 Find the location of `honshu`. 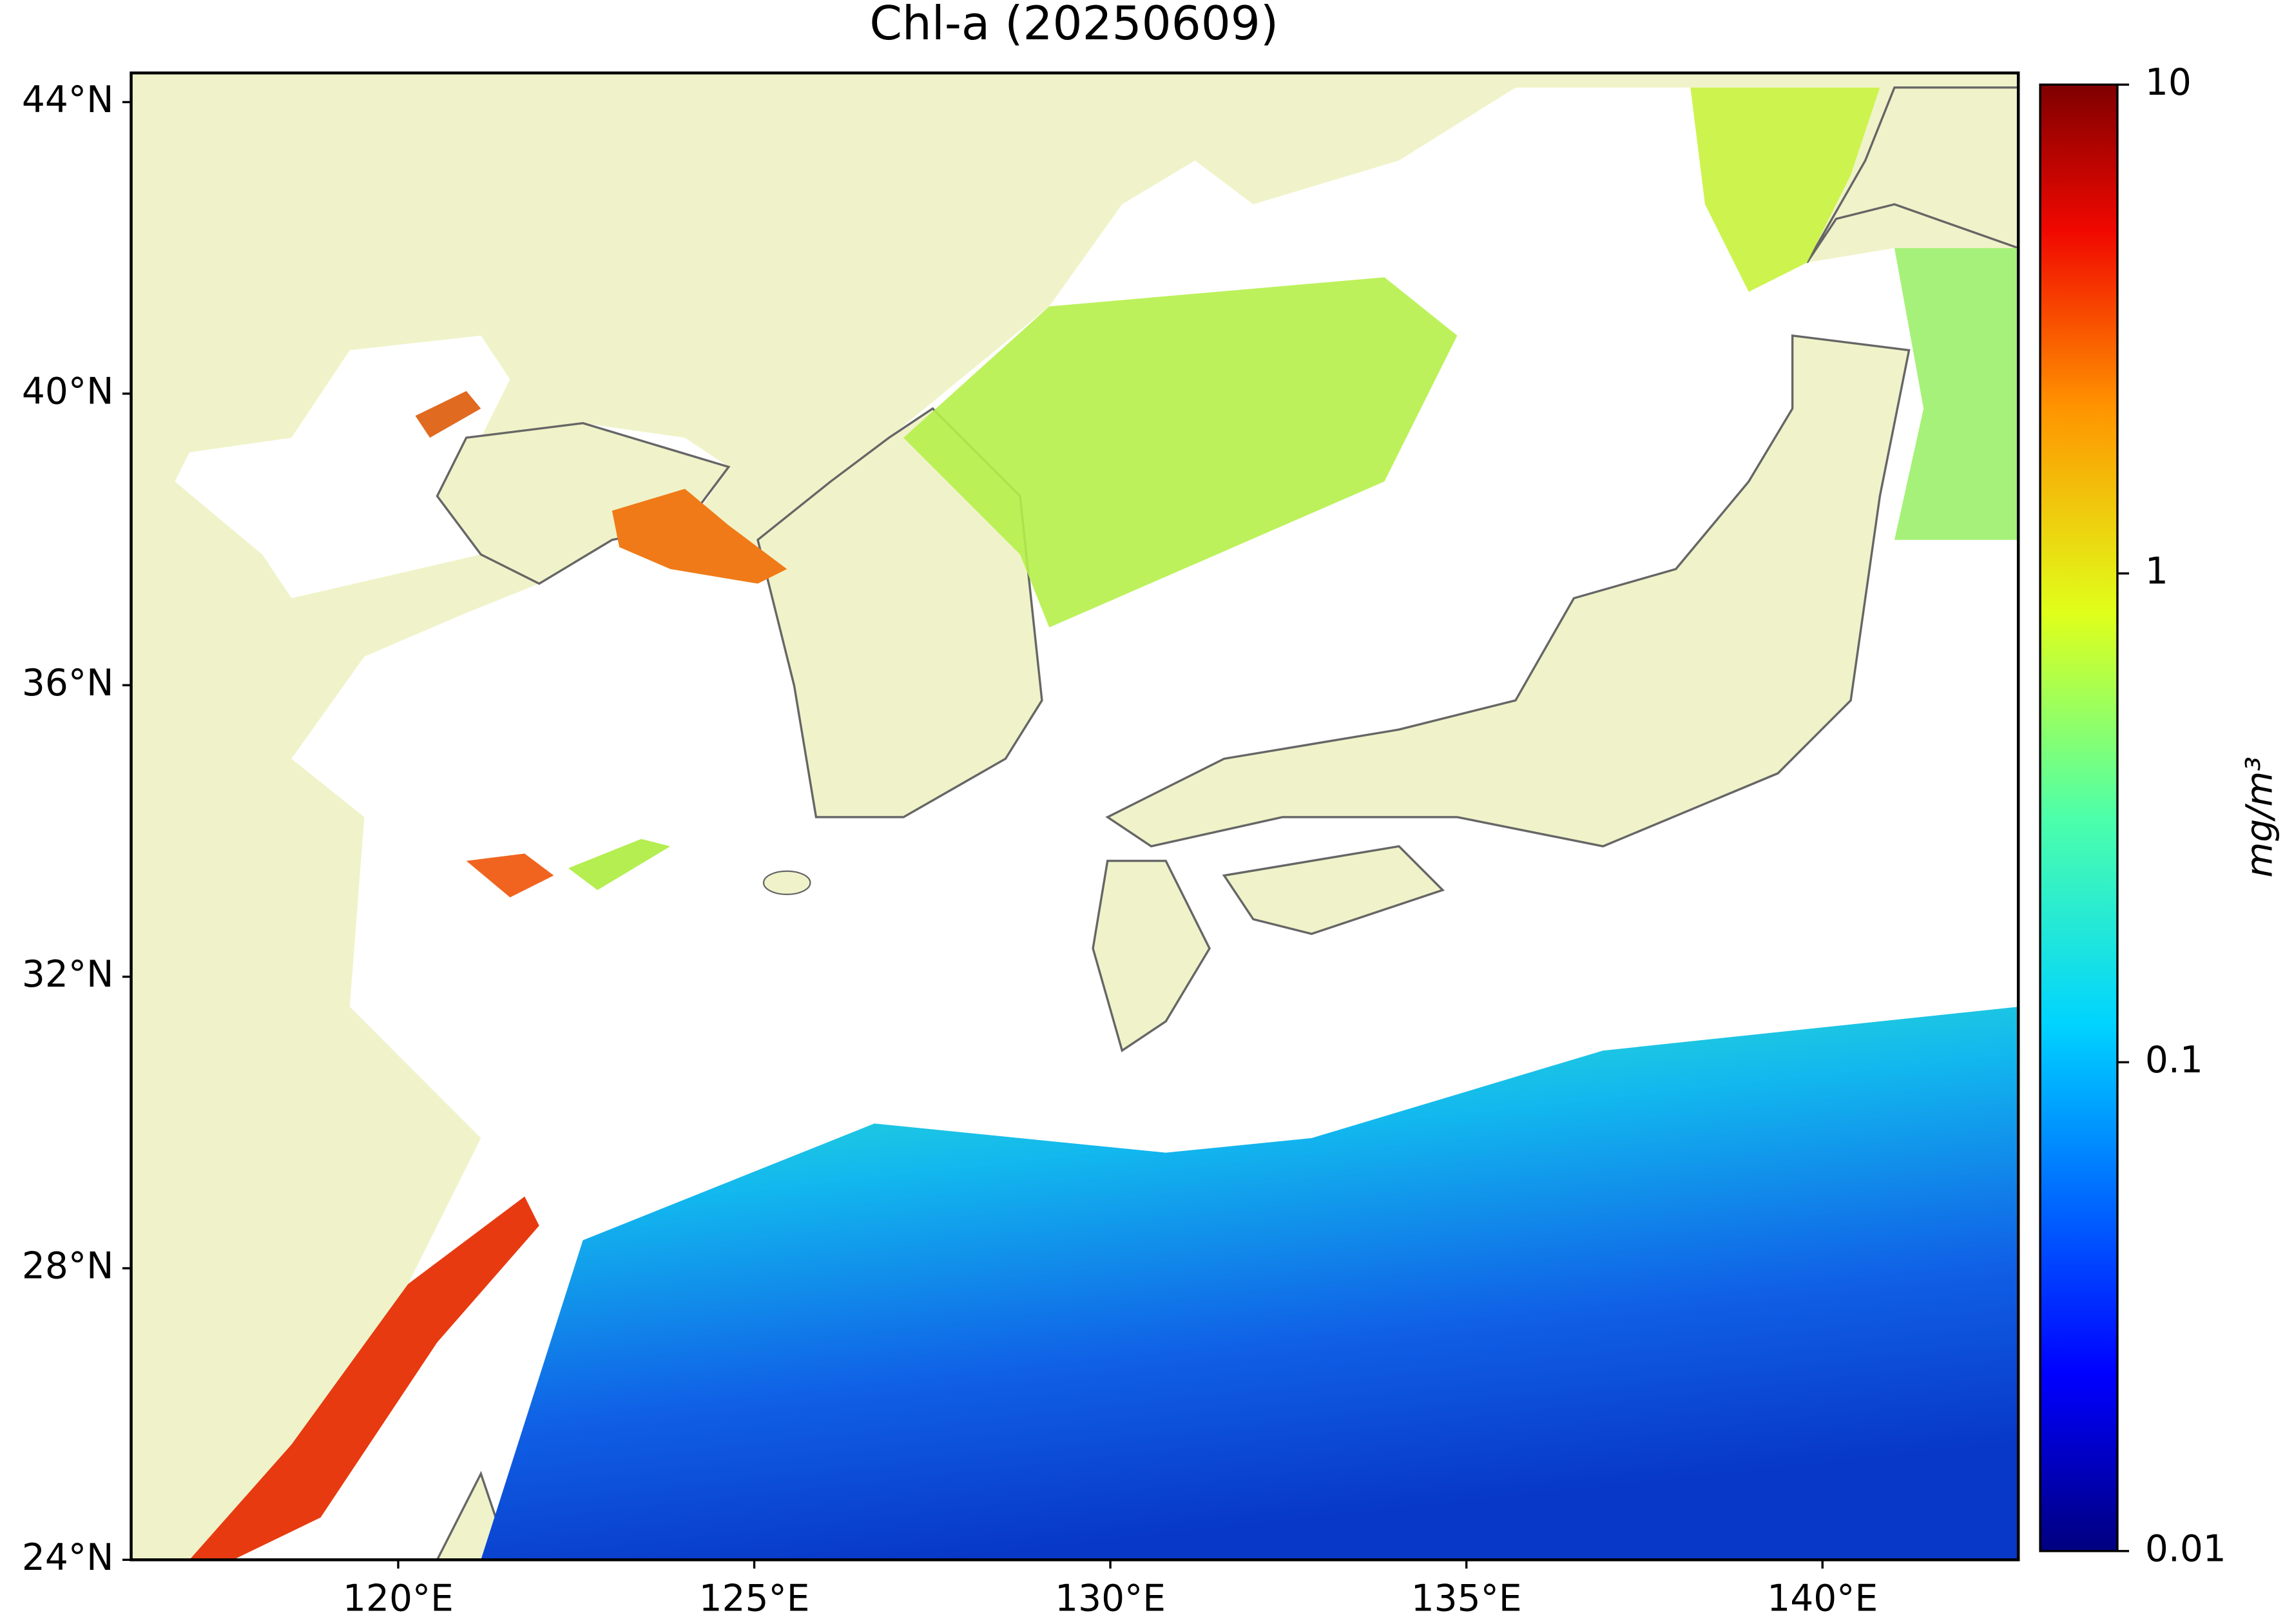

honshu is located at coordinates (1508, 591).